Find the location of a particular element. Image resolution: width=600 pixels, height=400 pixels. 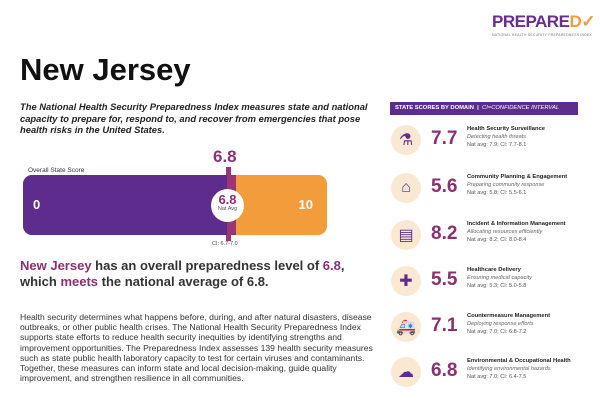

domain-national: Nat avg: 7.9; CI: 7.7-8.1 is located at coordinates (497, 145).